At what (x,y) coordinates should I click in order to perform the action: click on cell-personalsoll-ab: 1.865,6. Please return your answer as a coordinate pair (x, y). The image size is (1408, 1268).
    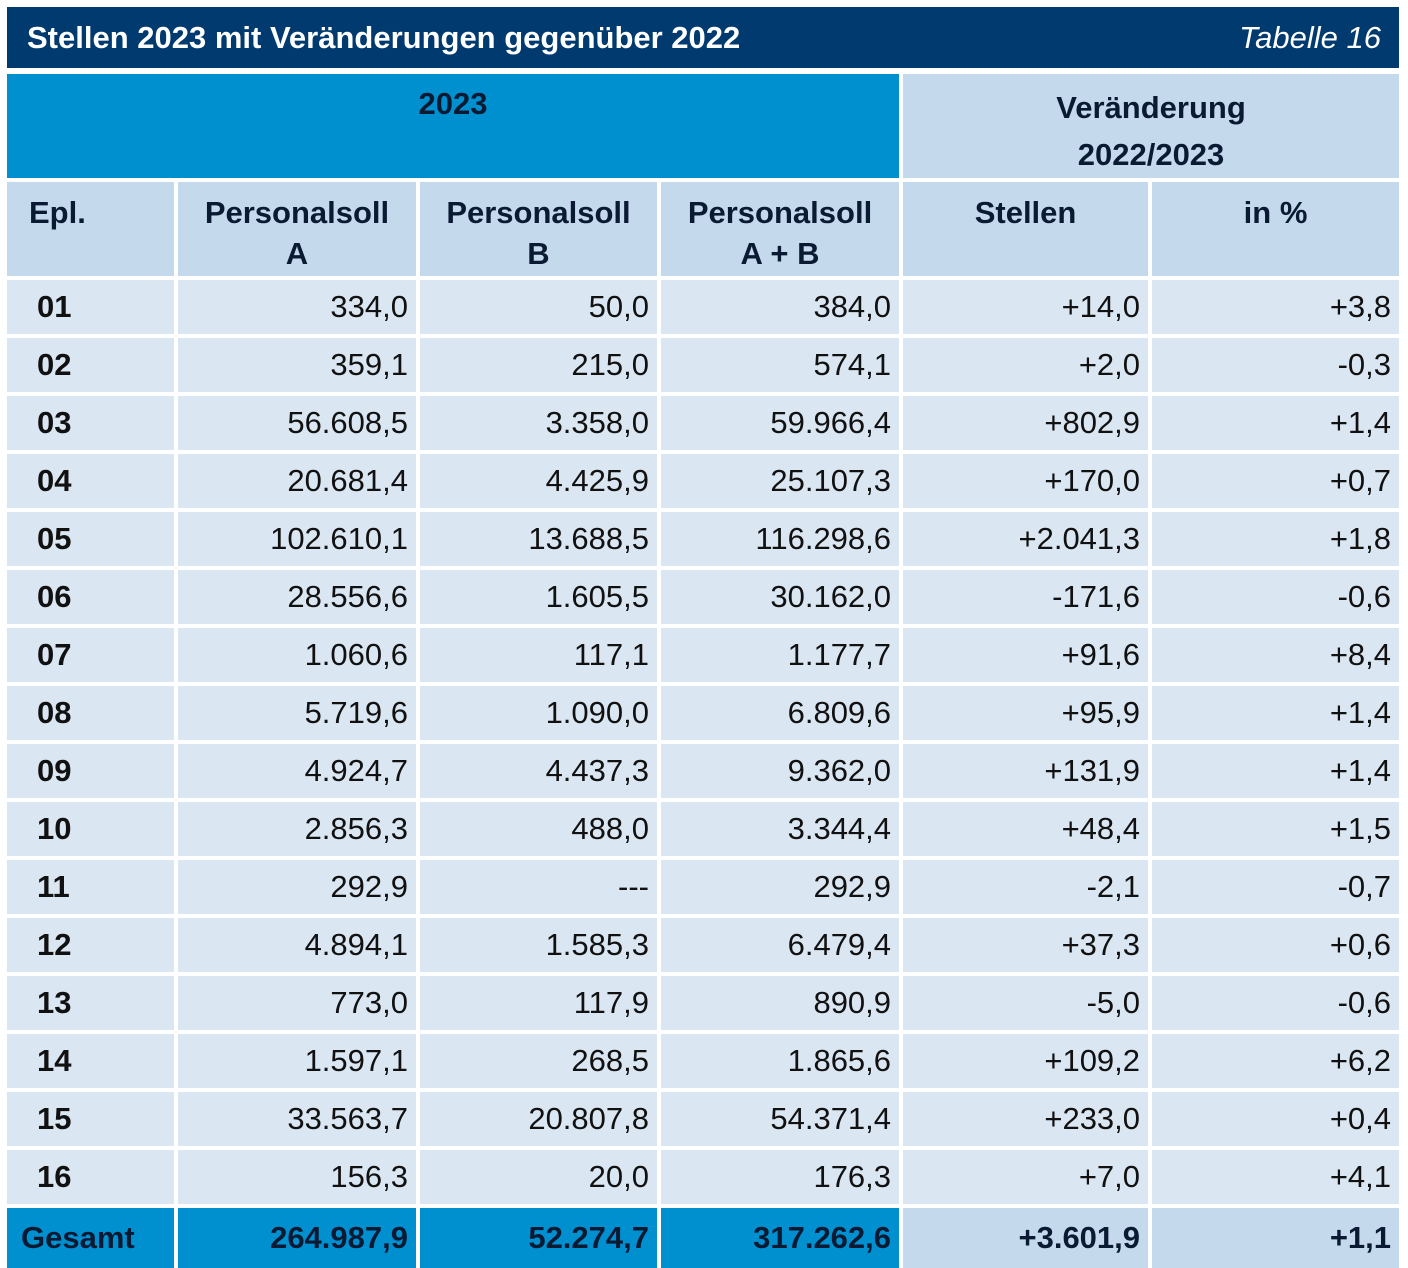
    Looking at the image, I should click on (782, 1063).